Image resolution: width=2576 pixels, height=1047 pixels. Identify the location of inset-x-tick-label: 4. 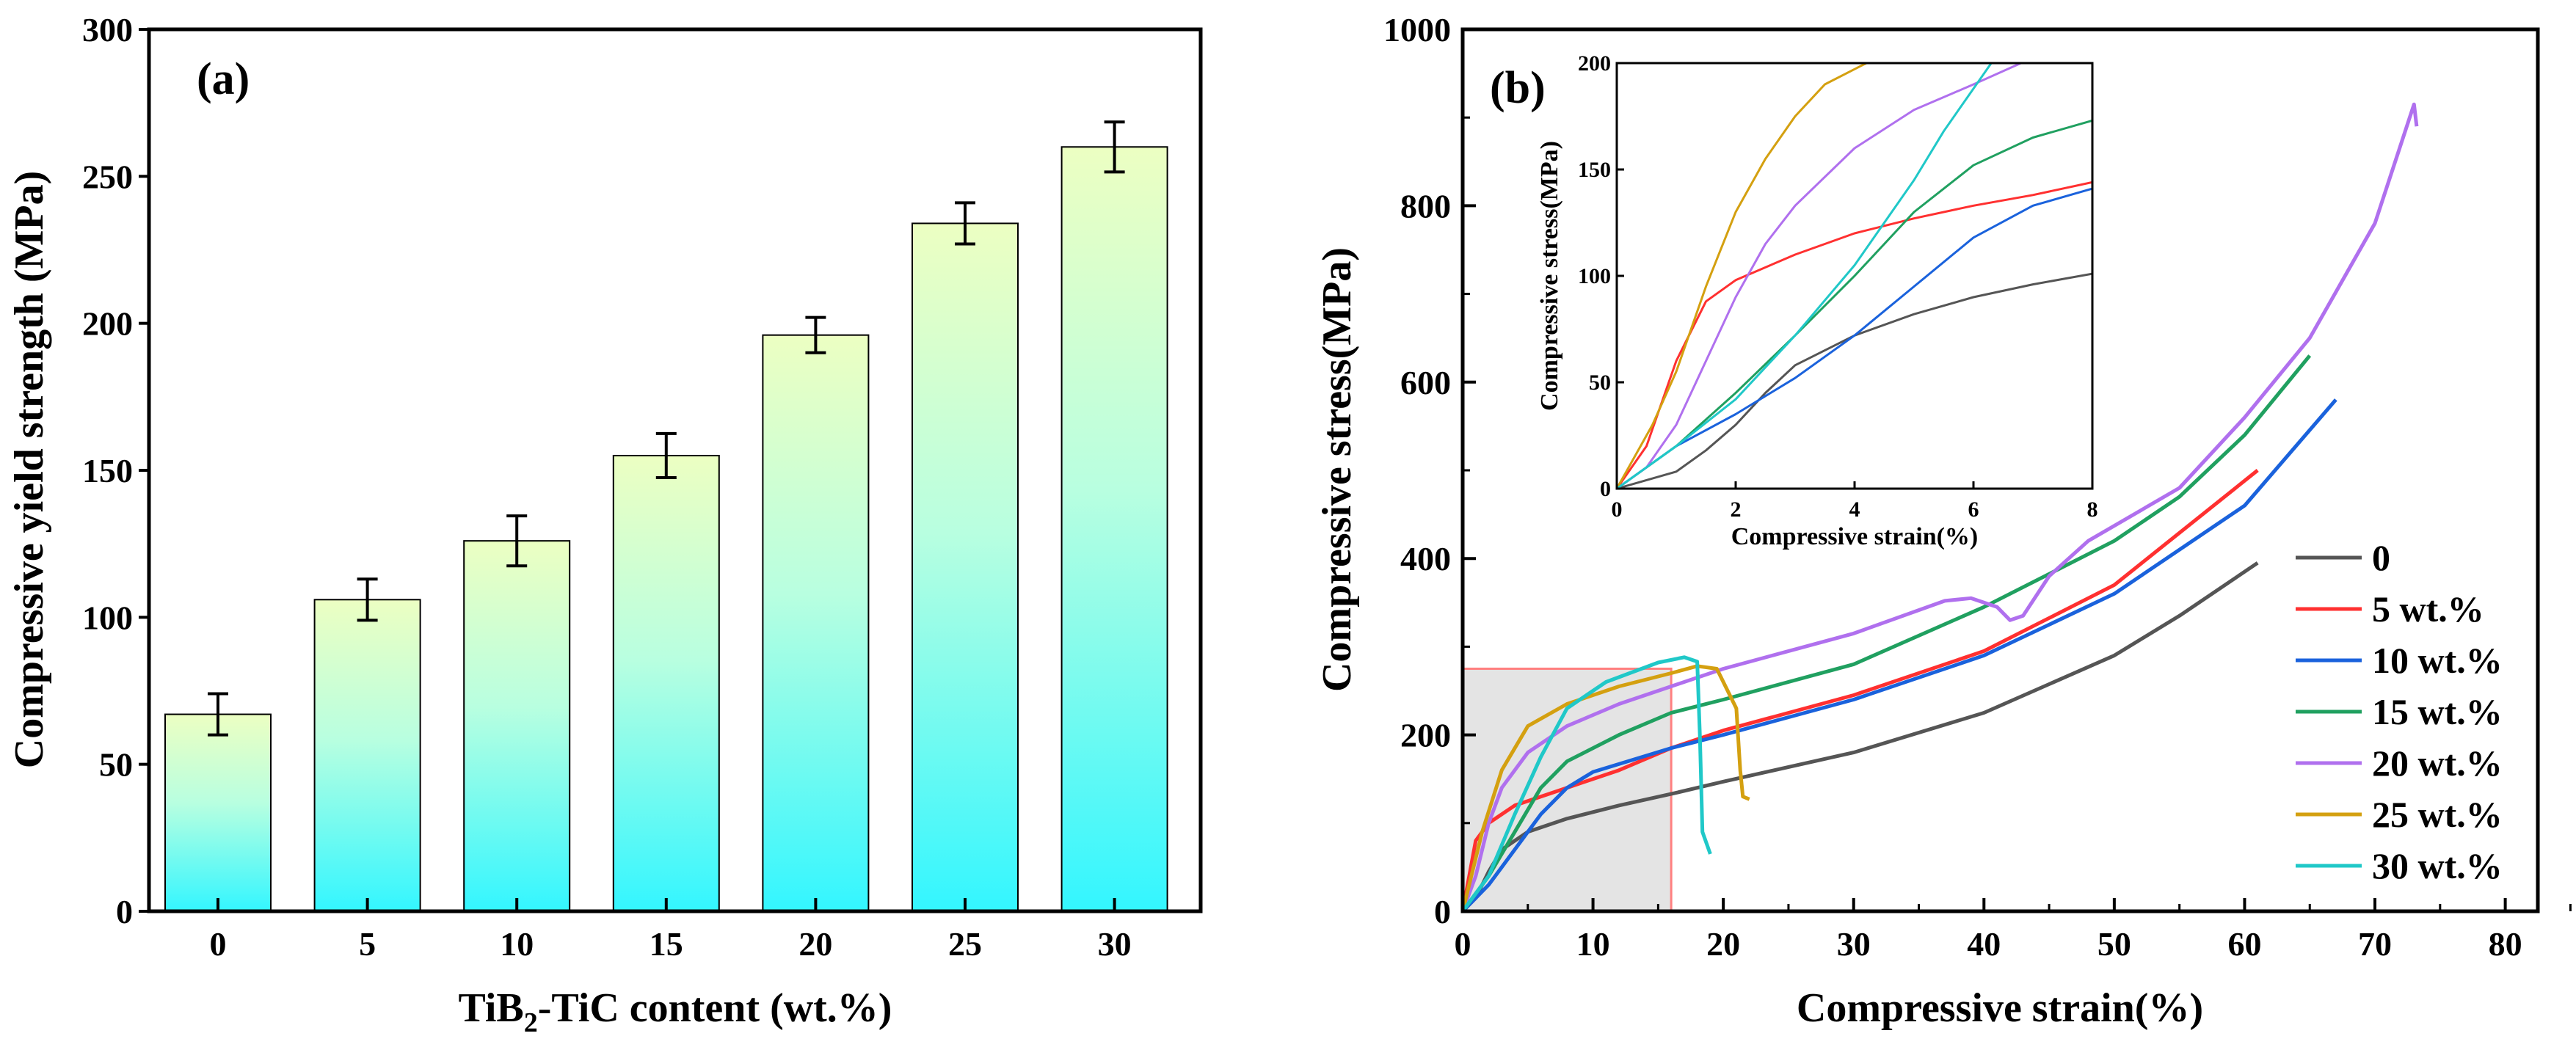
(1854, 509).